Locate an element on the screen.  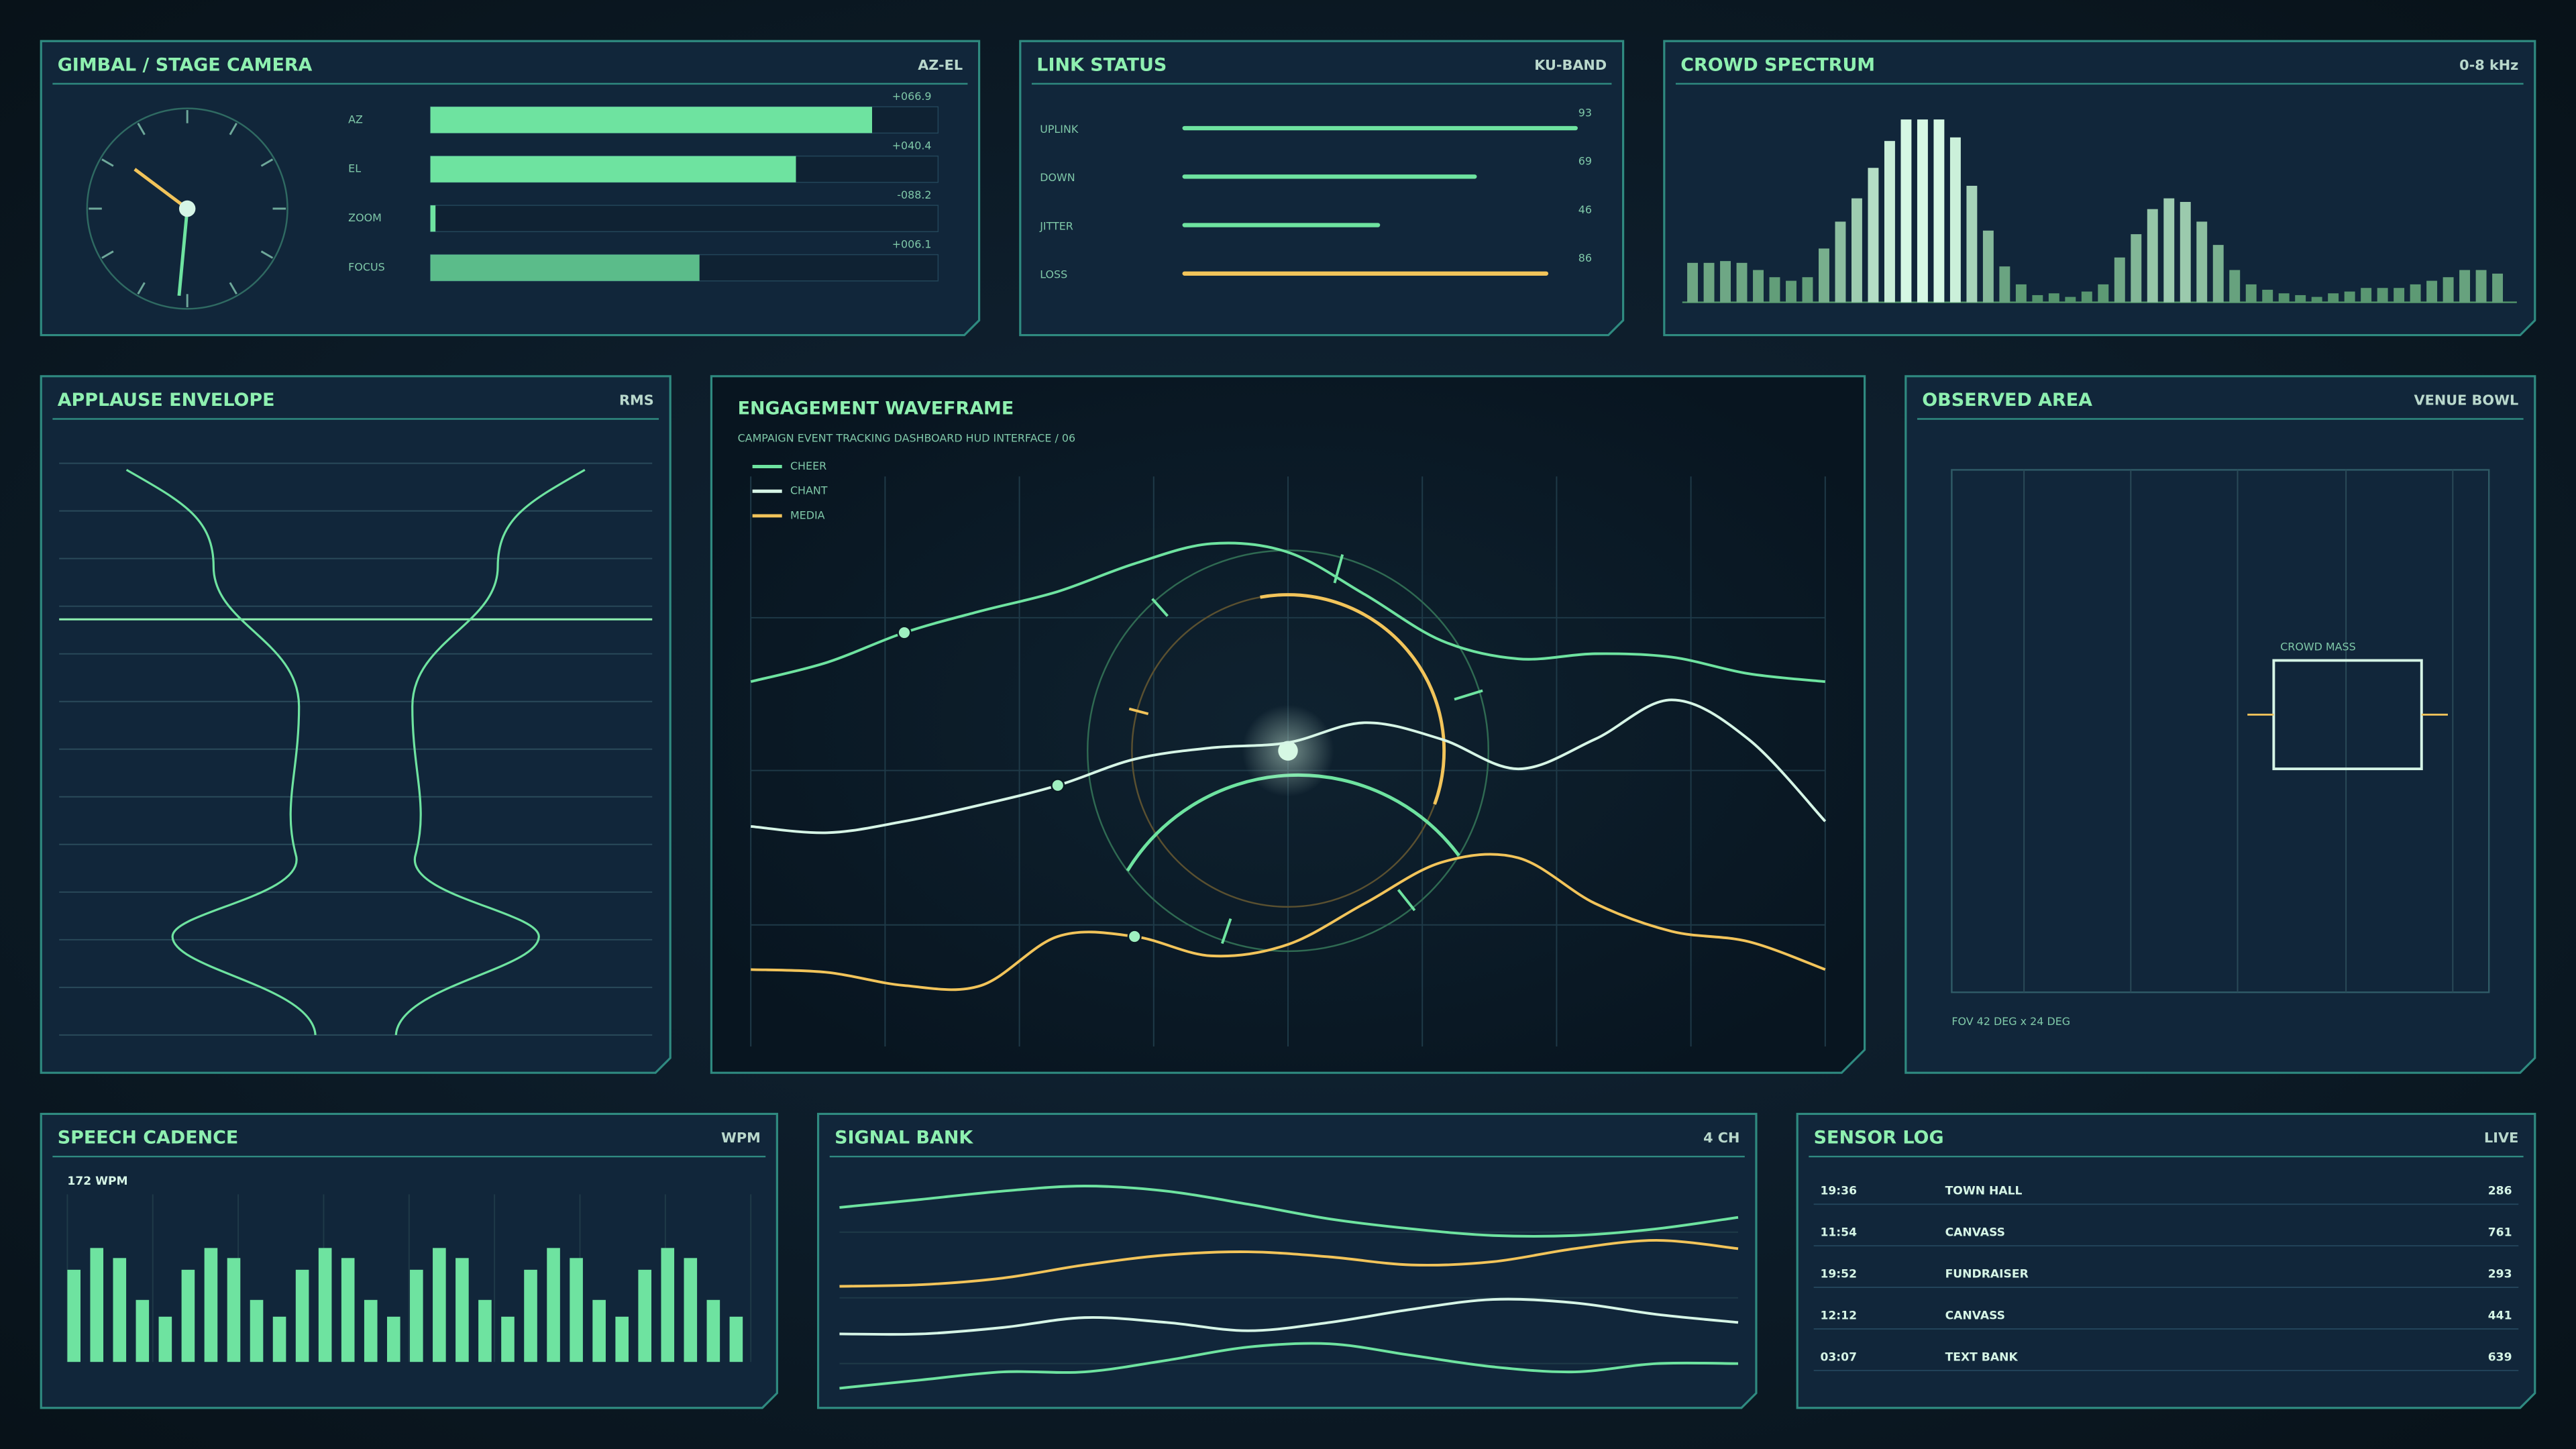
envelope-curve is located at coordinates (221, 752).